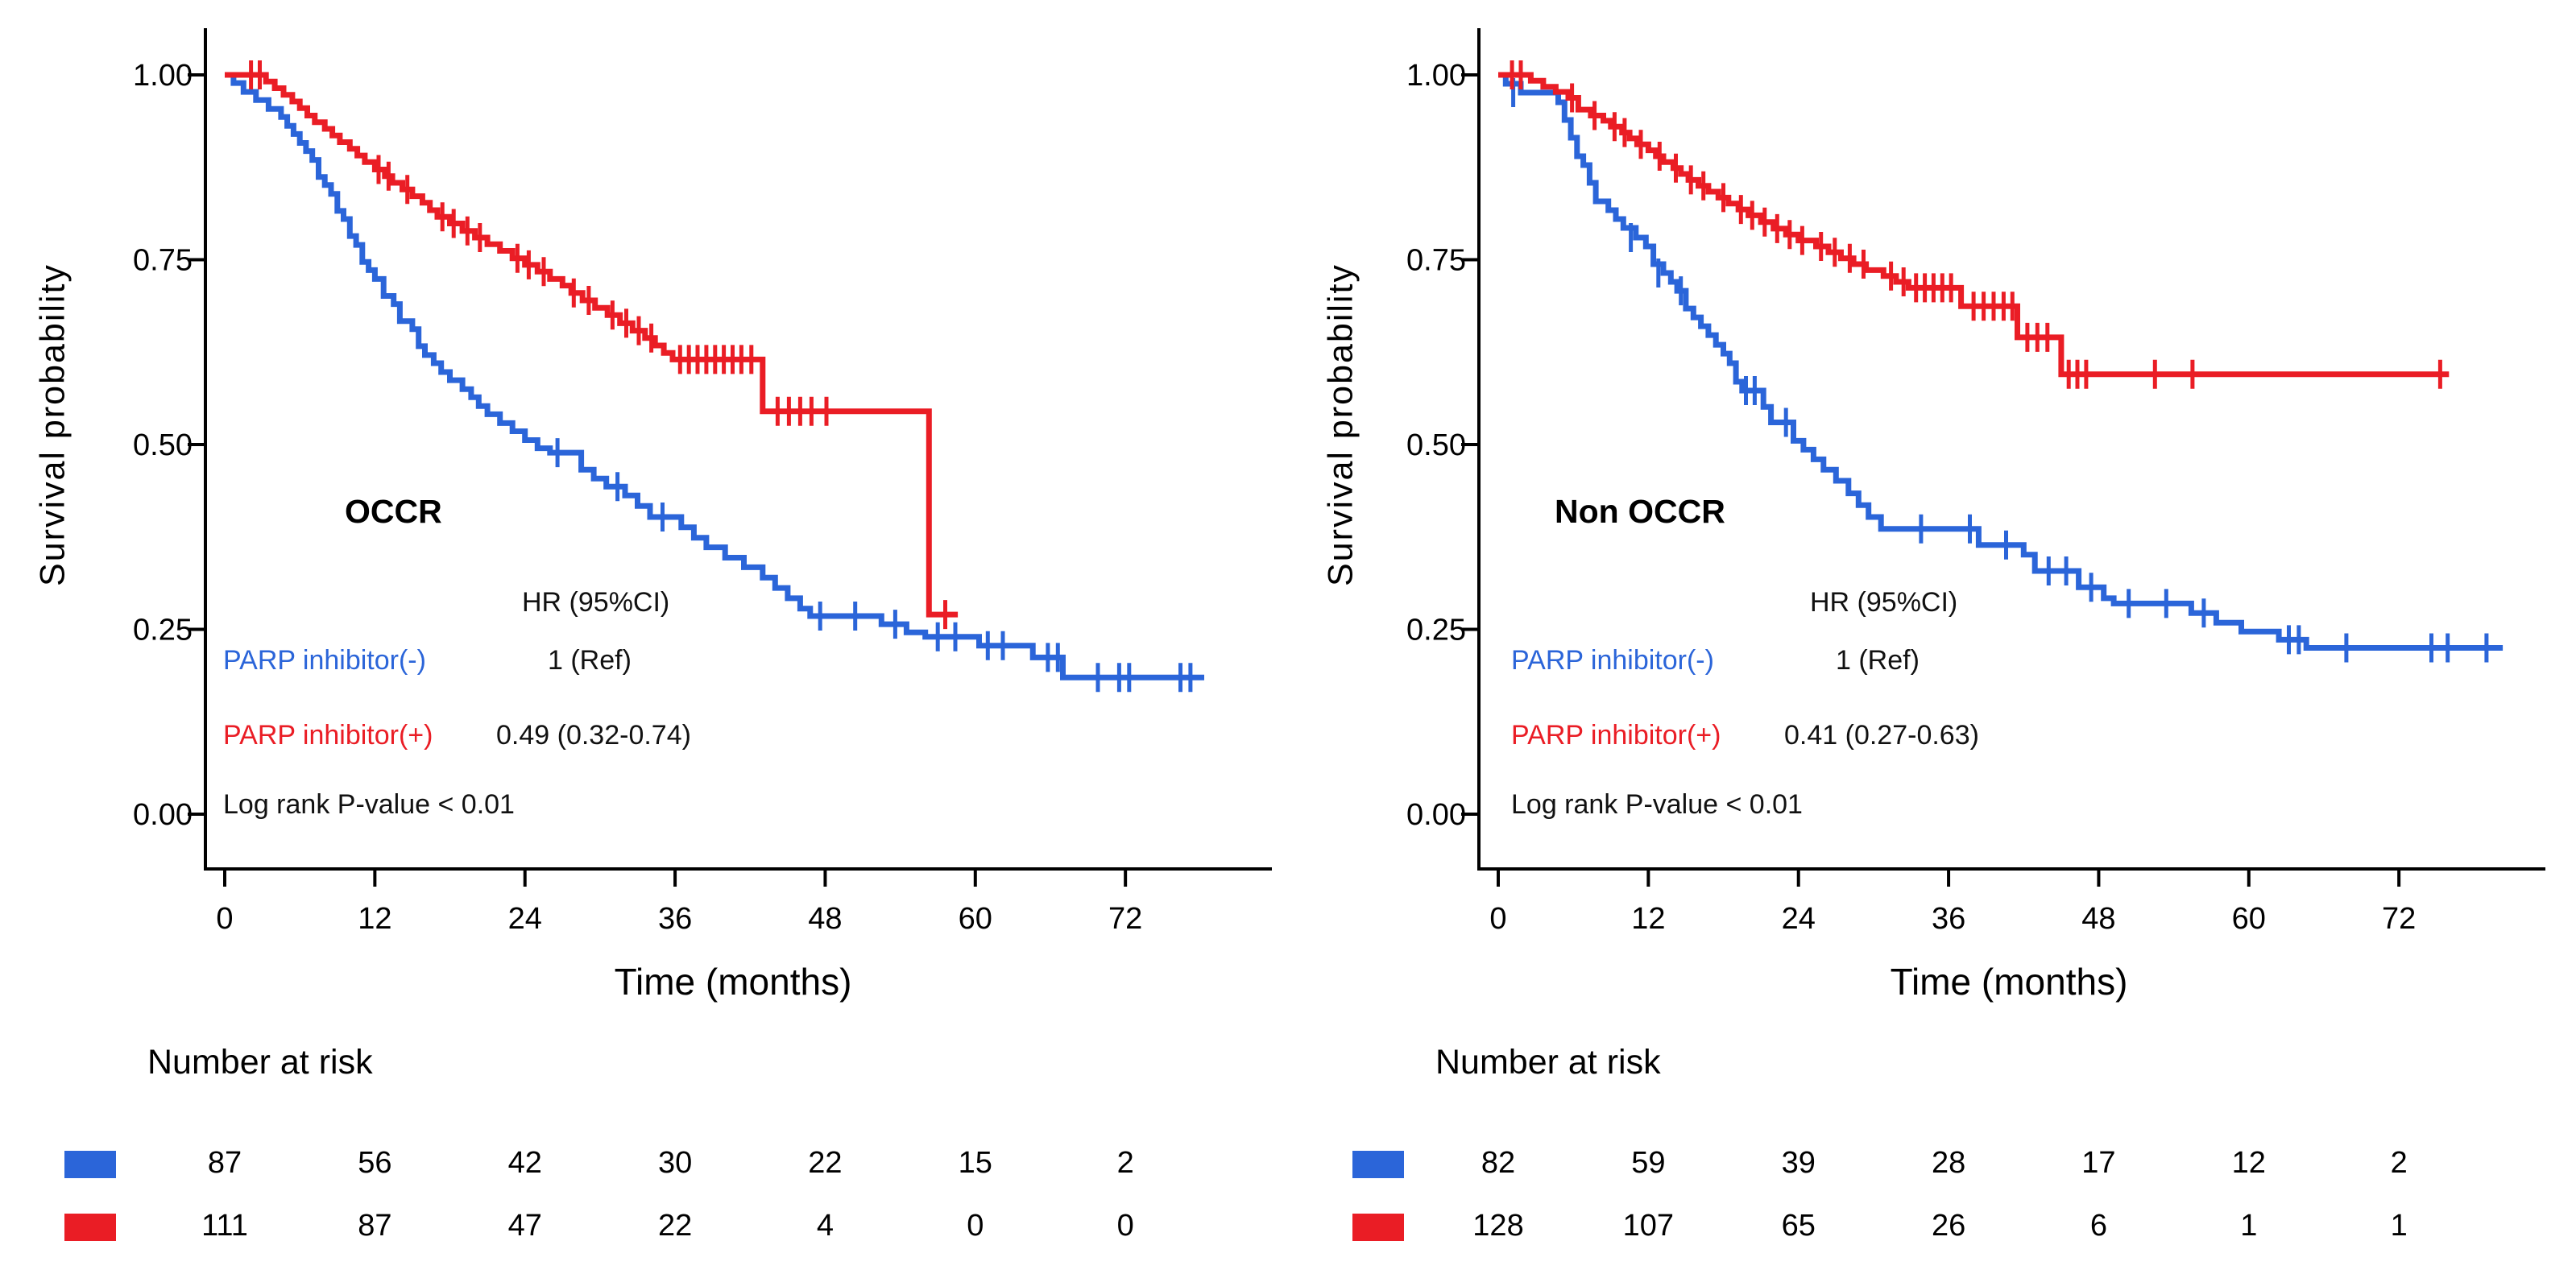 The image size is (2576, 1274). What do you see at coordinates (1948, 1163) in the screenshot?
I see `risk-count: 28` at bounding box center [1948, 1163].